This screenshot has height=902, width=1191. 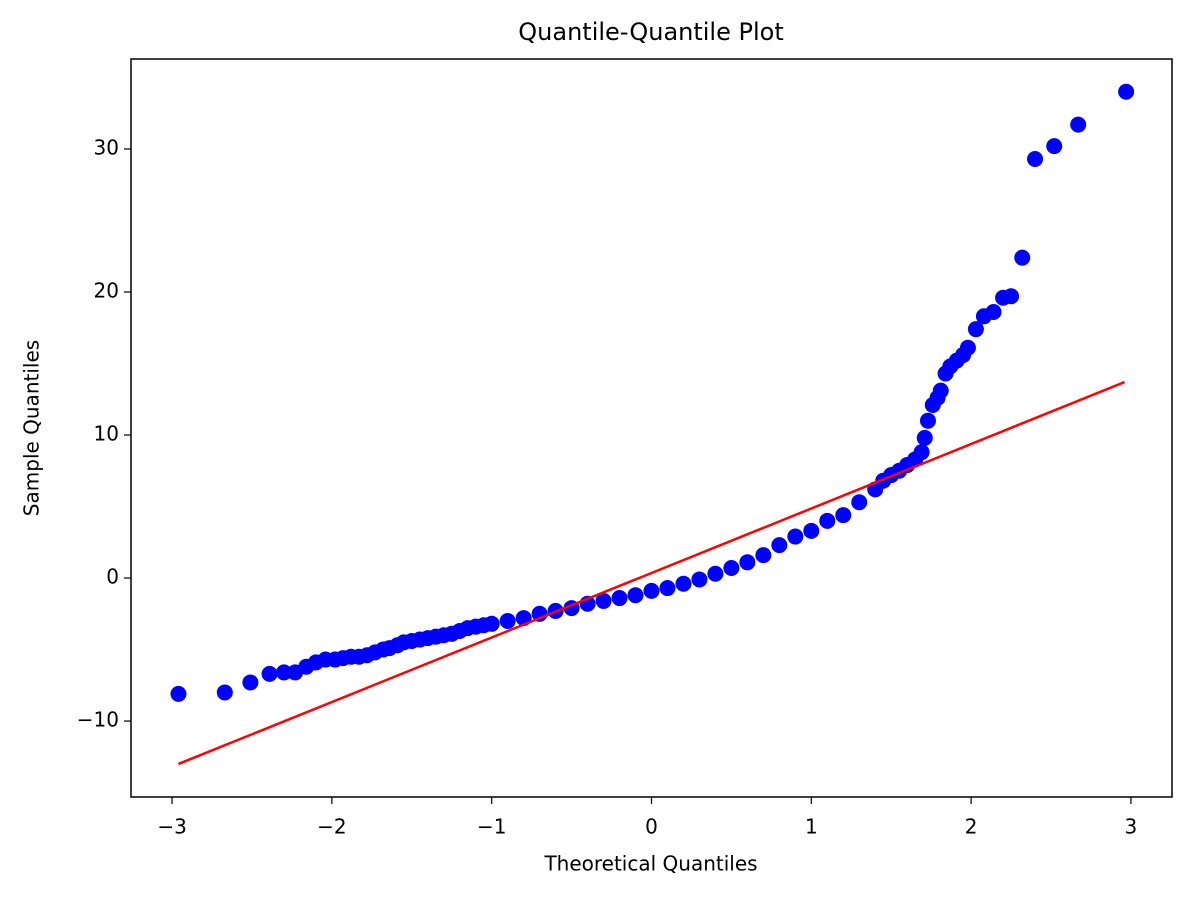 I want to click on y-tick-label: 30, so click(x=106, y=147).